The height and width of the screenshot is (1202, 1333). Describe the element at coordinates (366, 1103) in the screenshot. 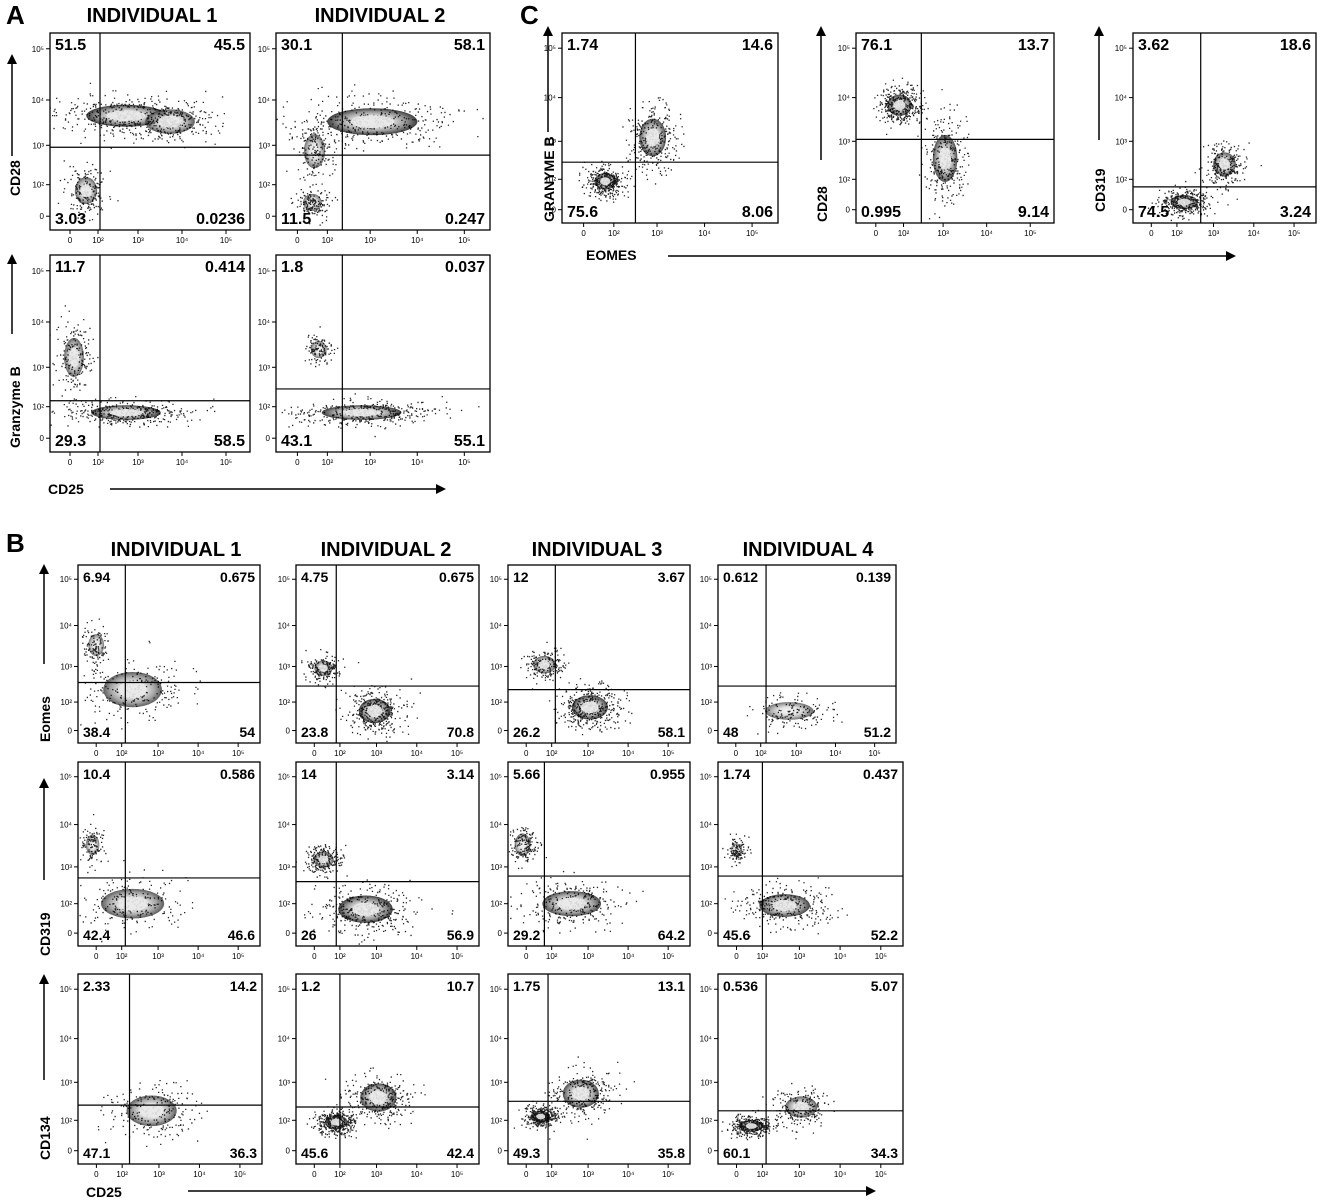

I see `plot-14-cells` at that location.